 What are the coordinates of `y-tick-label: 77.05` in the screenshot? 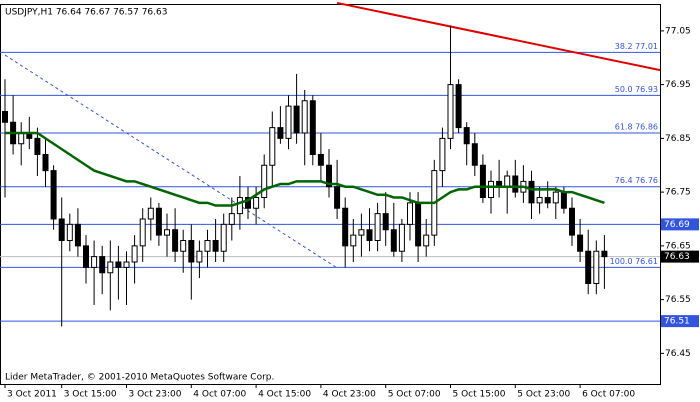 It's located at (678, 31).